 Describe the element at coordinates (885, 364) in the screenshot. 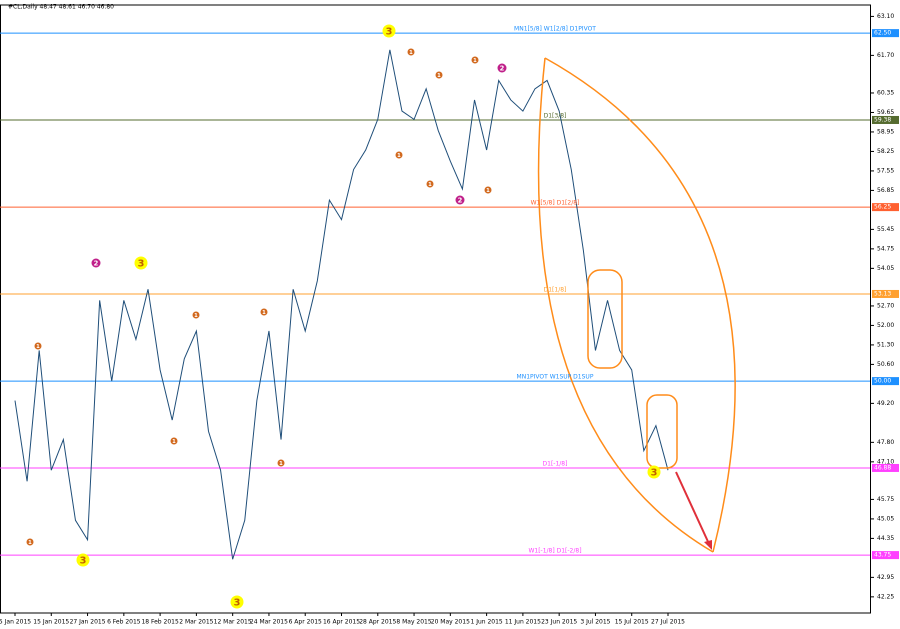

I see `y-tick-label: 50.60` at that location.